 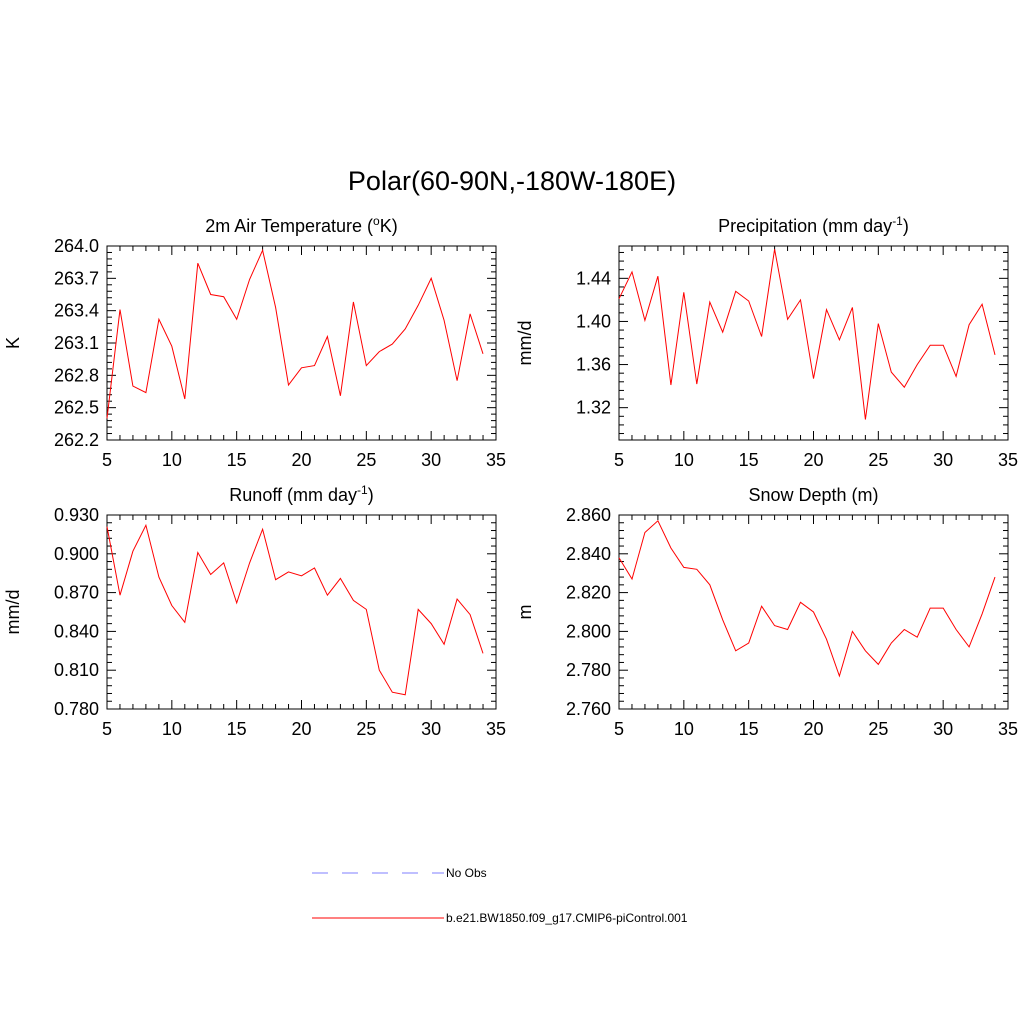 I want to click on runoff-xtick-label: 5, so click(x=107, y=729).